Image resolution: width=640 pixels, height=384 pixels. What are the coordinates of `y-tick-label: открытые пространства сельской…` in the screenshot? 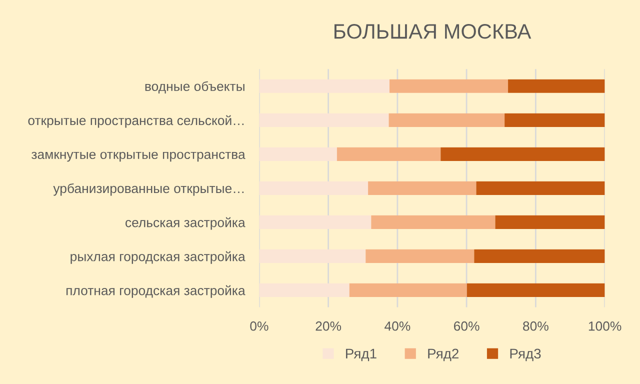 It's located at (136, 121).